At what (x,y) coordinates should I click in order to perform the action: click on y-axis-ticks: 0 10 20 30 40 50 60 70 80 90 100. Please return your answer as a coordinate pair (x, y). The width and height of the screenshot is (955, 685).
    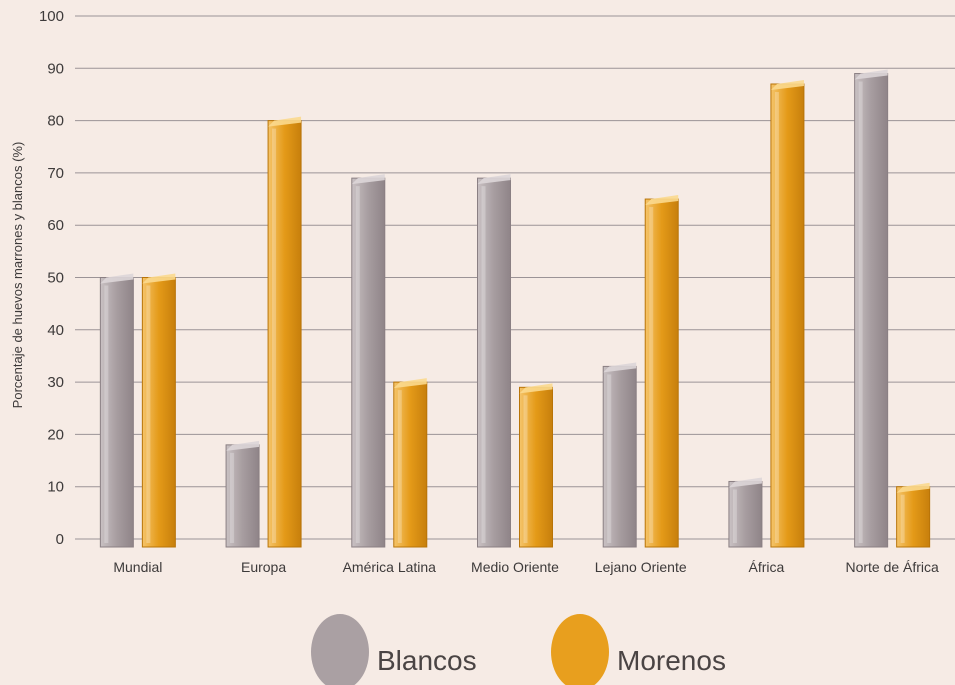
    Looking at the image, I should click on (51, 278).